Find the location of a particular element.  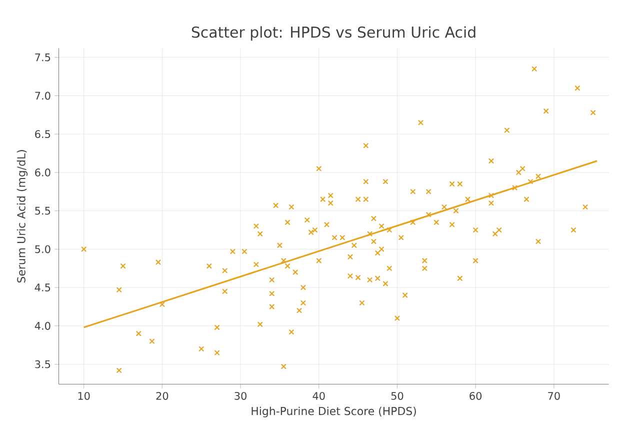

y-tick-label: 4.0 is located at coordinates (42, 326).